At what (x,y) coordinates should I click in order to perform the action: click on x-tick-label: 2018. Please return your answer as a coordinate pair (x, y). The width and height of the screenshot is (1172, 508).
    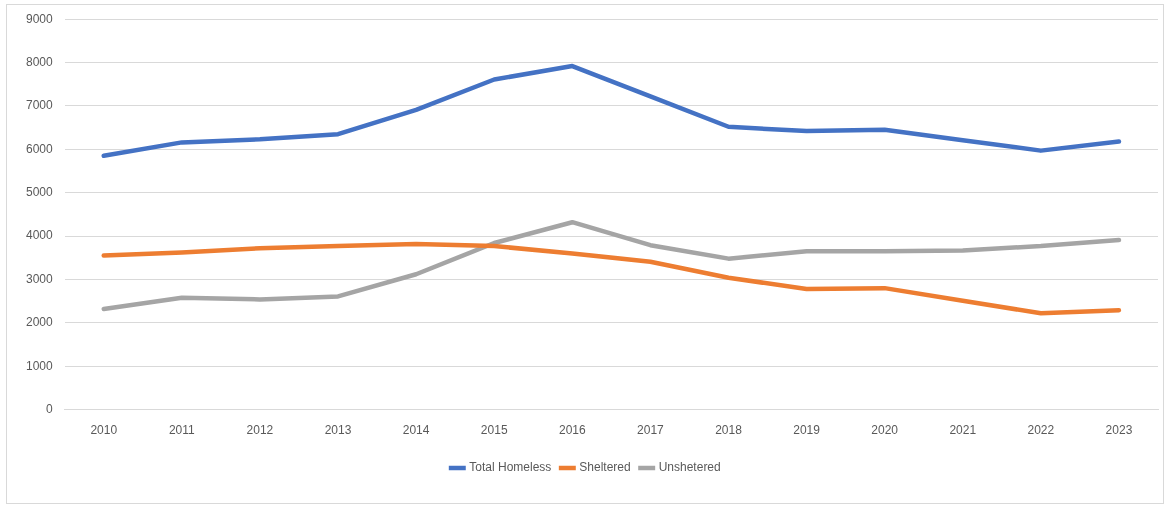
    Looking at the image, I should click on (729, 430).